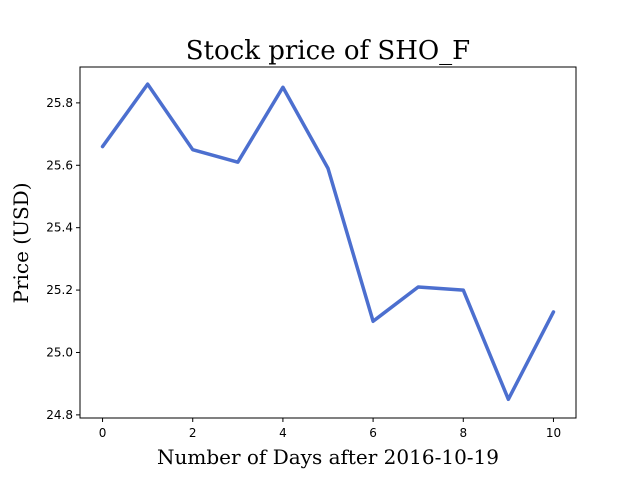 The width and height of the screenshot is (640, 480). What do you see at coordinates (59, 290) in the screenshot?
I see `y-tick-label: 25.2` at bounding box center [59, 290].